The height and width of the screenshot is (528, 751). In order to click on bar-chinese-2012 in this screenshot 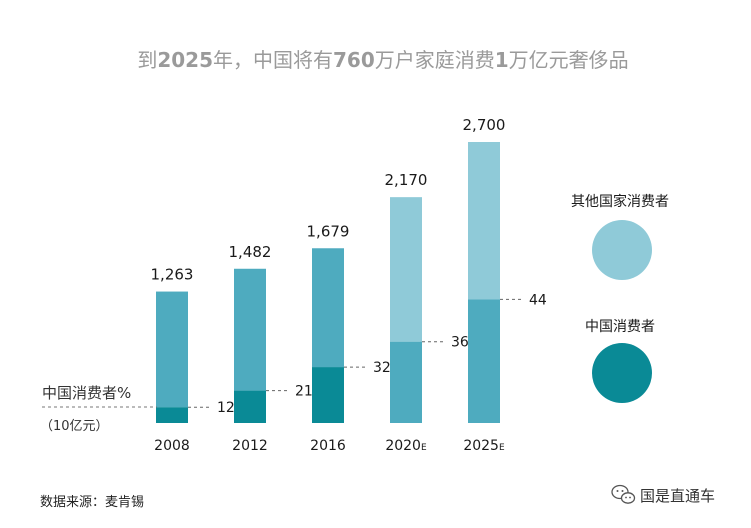, I will do `click(250, 406)`.